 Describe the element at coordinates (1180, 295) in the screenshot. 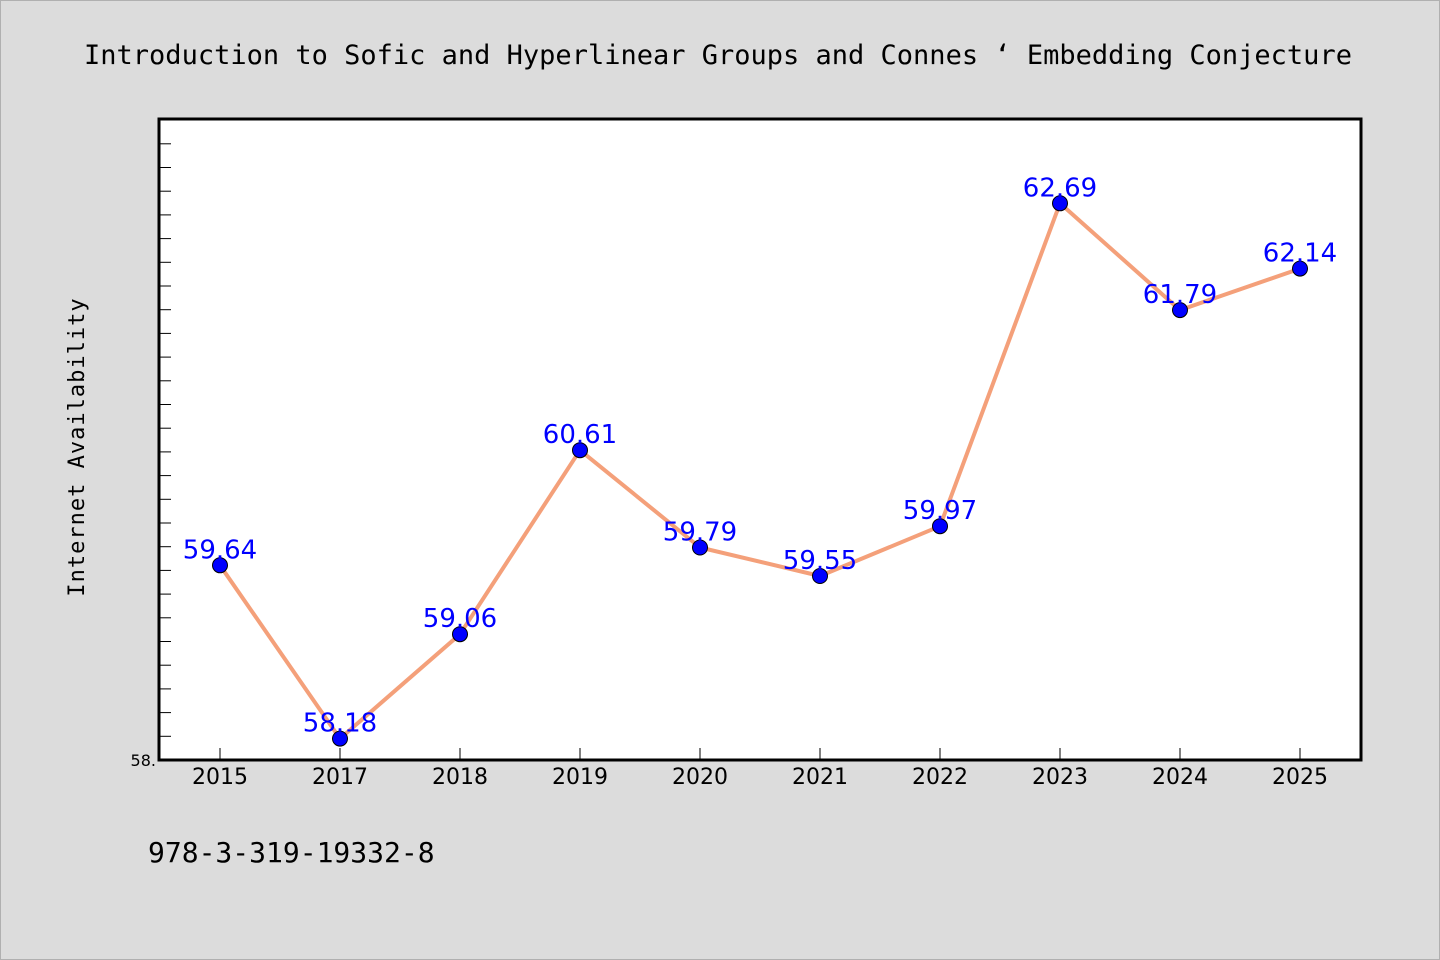

I see `data-label: 61.79` at that location.